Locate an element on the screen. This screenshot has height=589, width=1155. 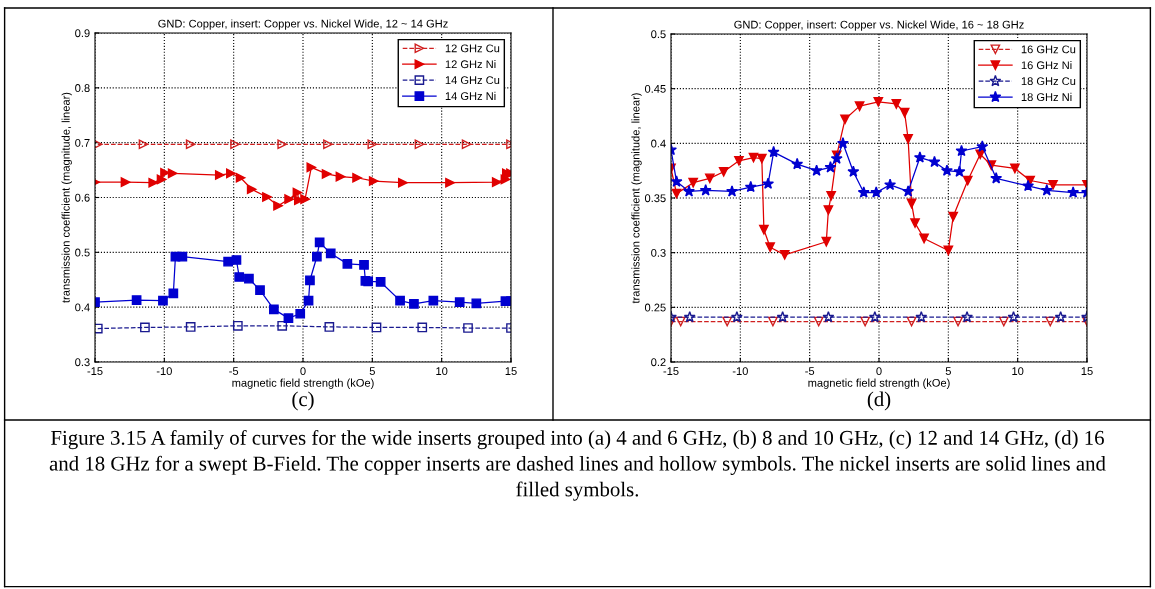
y-tick-label: 0.9 is located at coordinates (82, 33).